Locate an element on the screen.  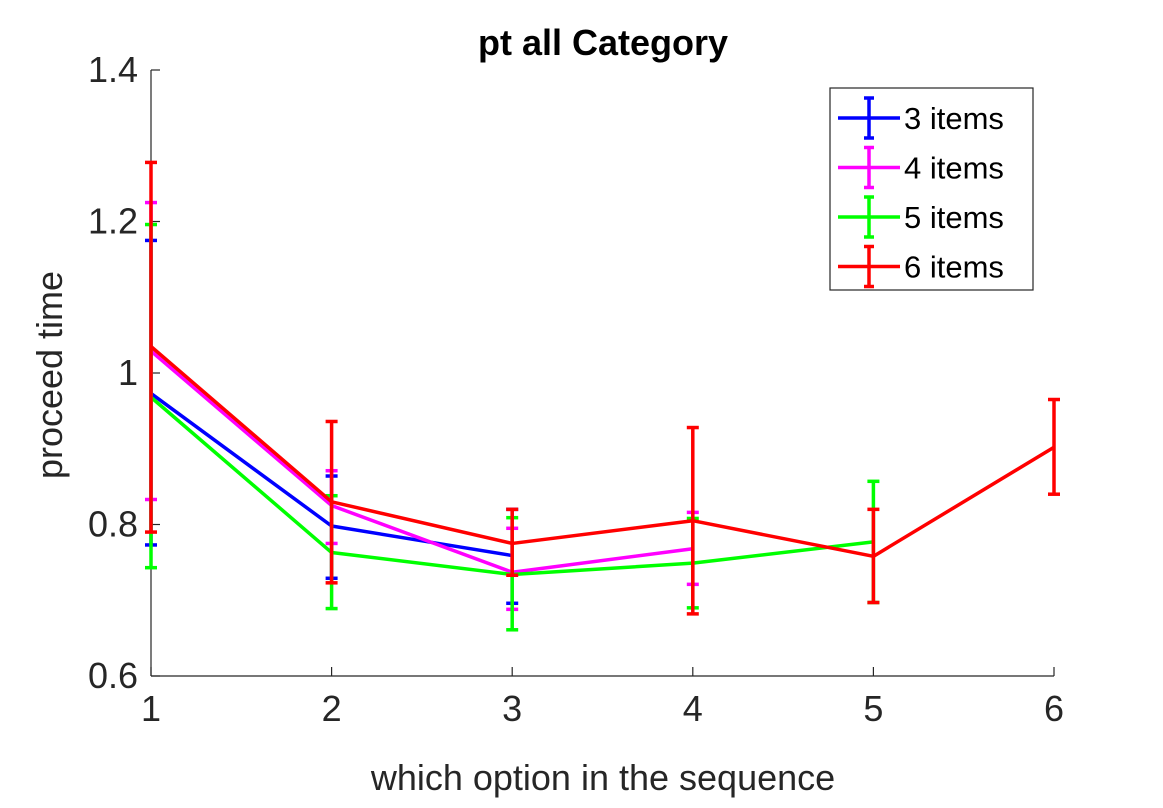
legend: 3 items 4 items 5 items 6 items is located at coordinates (931, 189).